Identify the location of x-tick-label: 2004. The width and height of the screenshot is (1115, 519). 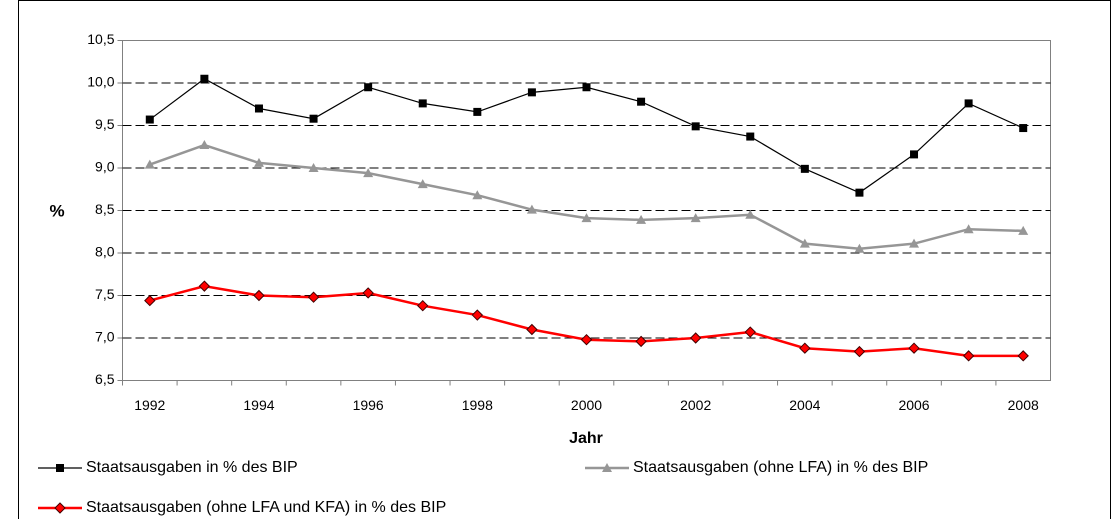
(804, 405).